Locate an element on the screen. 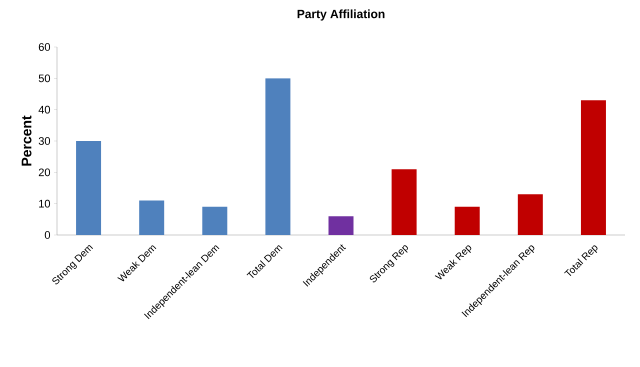 The height and width of the screenshot is (367, 640). y-tick-label: 0 is located at coordinates (47, 235).